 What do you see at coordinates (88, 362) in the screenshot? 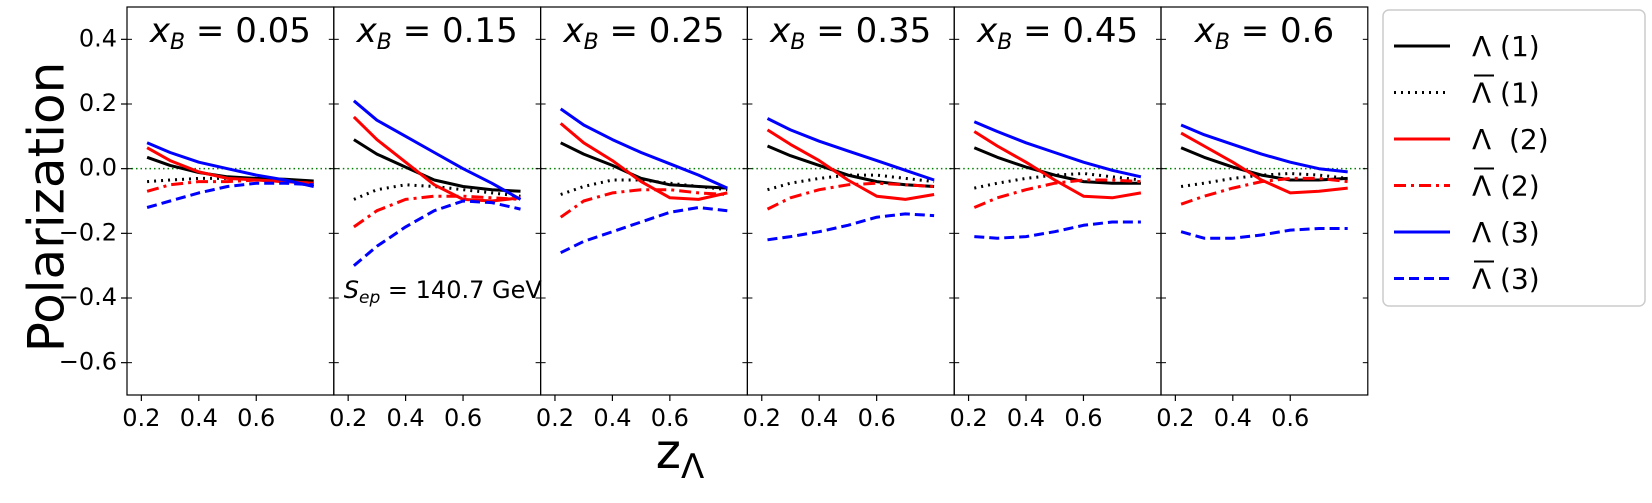
I see `y-tick-label: −0.6` at bounding box center [88, 362].